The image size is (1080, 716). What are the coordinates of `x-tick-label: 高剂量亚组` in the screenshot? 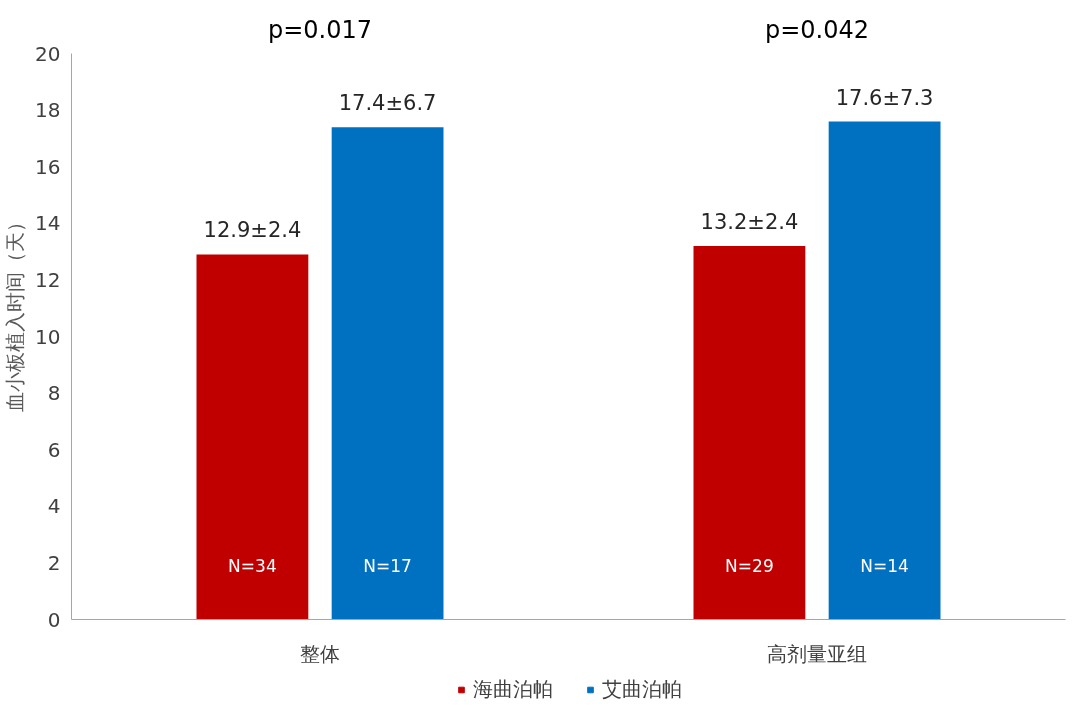 It's located at (817, 653).